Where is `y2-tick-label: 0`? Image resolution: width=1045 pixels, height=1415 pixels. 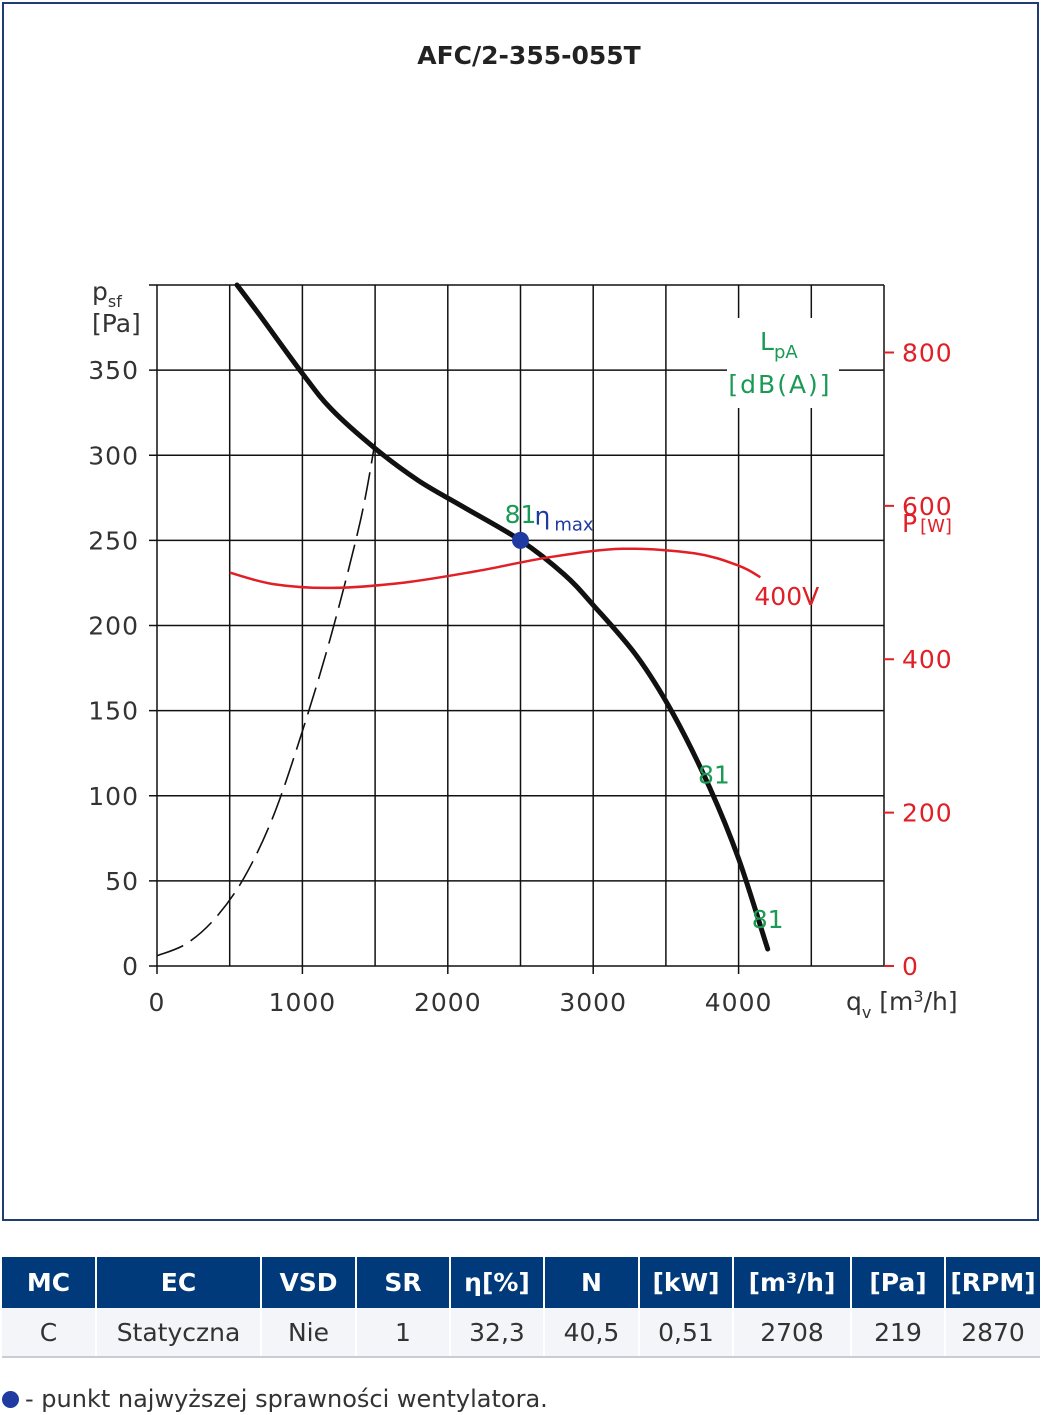 y2-tick-label: 0 is located at coordinates (910, 966).